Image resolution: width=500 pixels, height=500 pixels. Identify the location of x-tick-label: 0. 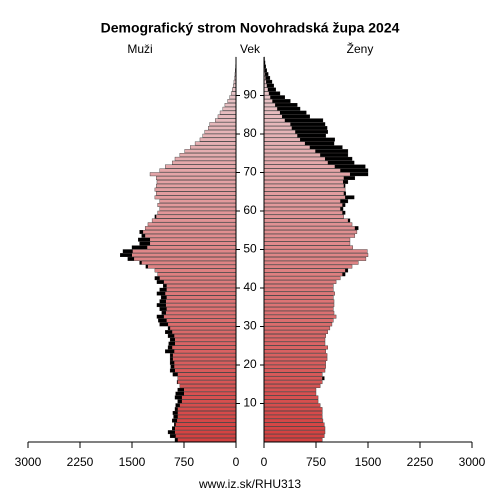
(264, 462).